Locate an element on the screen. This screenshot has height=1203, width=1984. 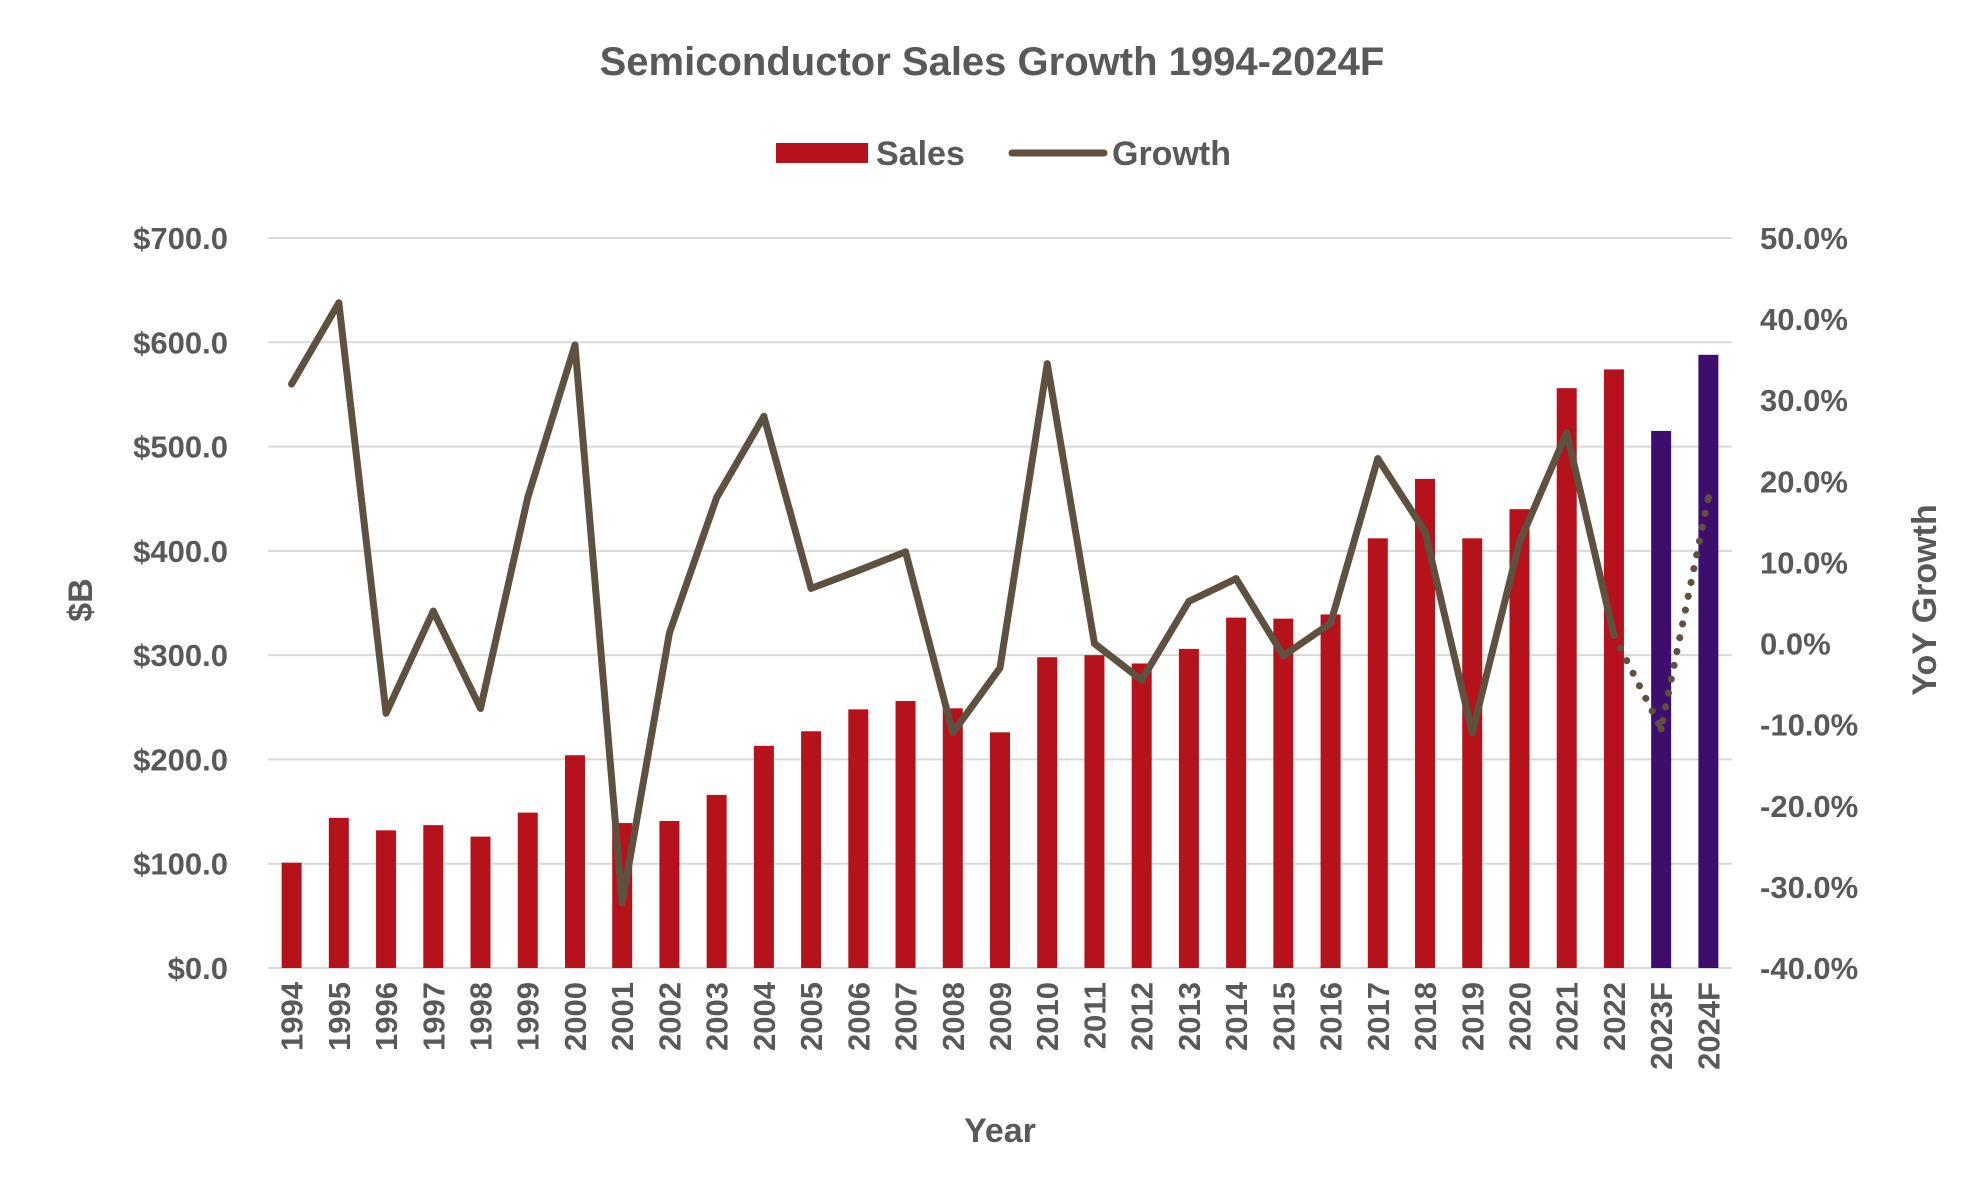
y-tick-label: $400.0 is located at coordinates (180, 551).